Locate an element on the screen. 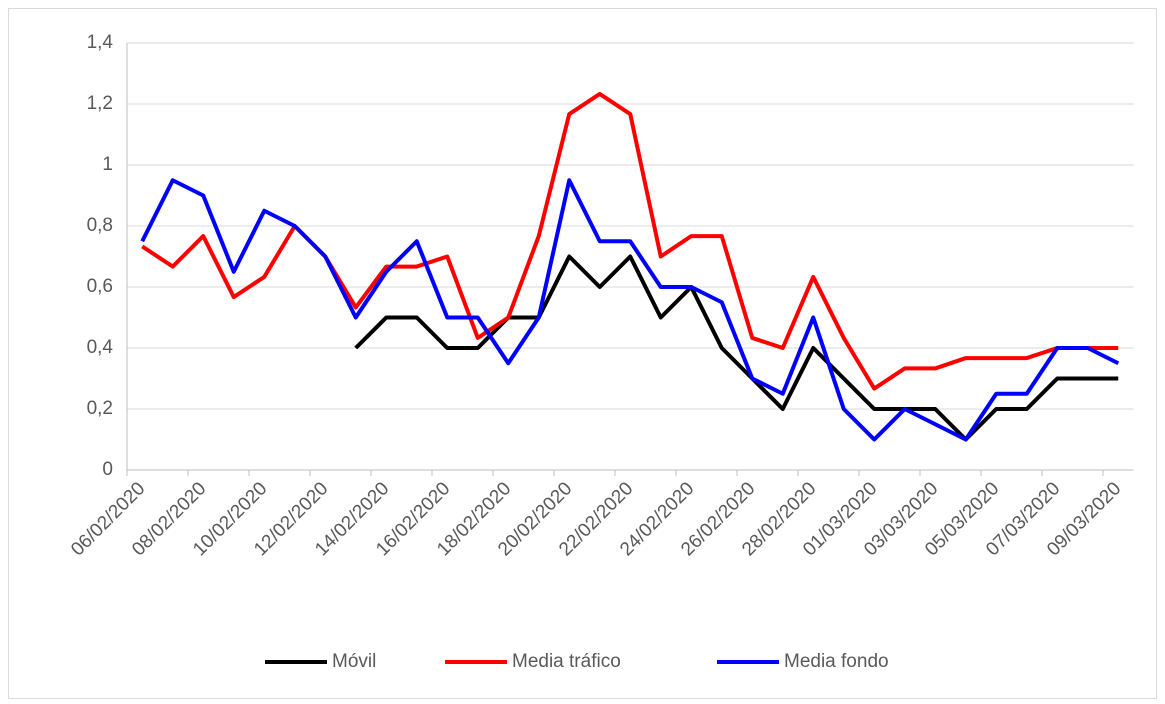  y-tick-label: 0,4 is located at coordinates (100, 347).